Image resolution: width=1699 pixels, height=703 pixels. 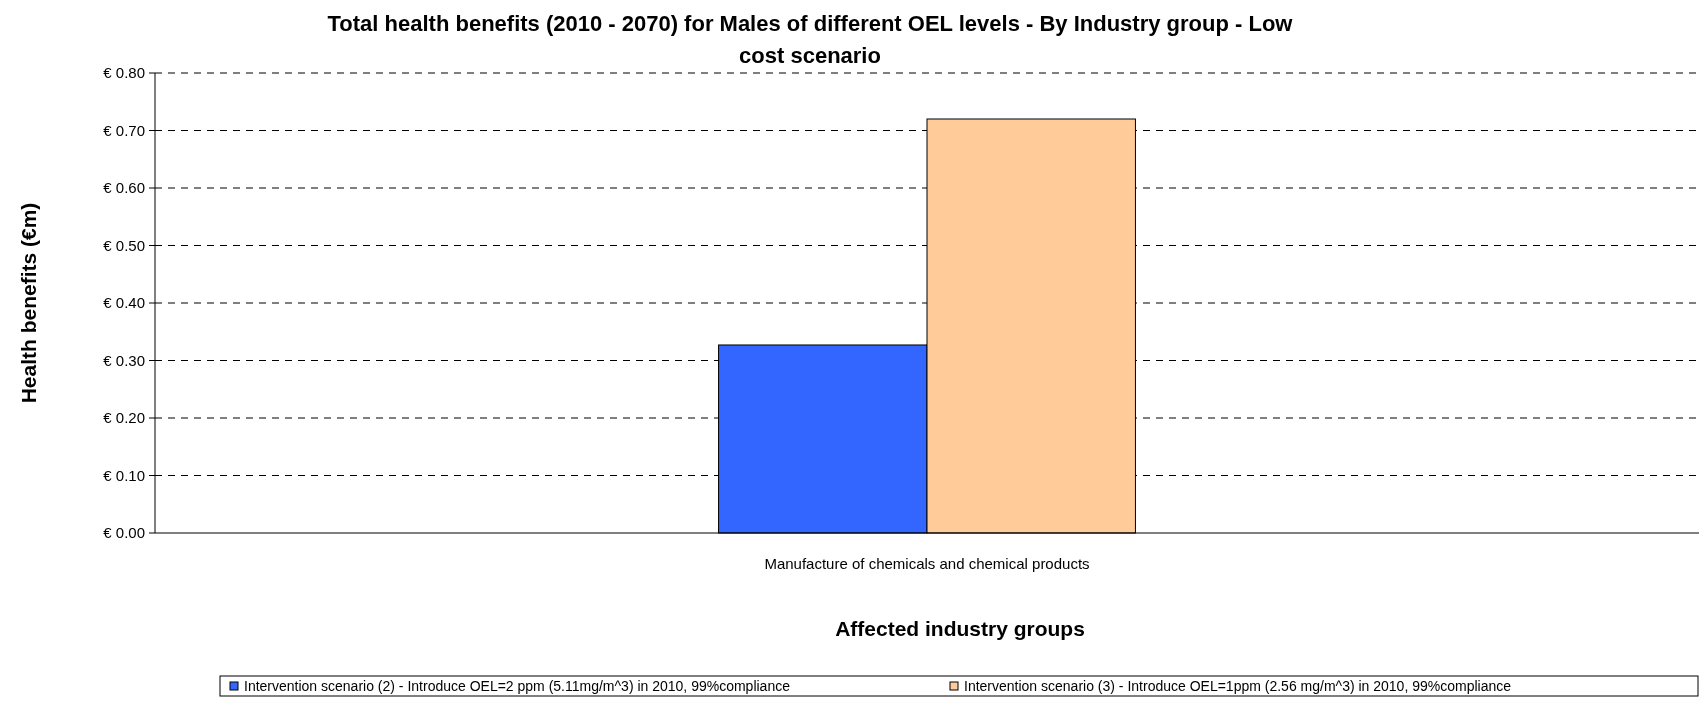 I want to click on y-tick-label: € 0.80, so click(x=124, y=73).